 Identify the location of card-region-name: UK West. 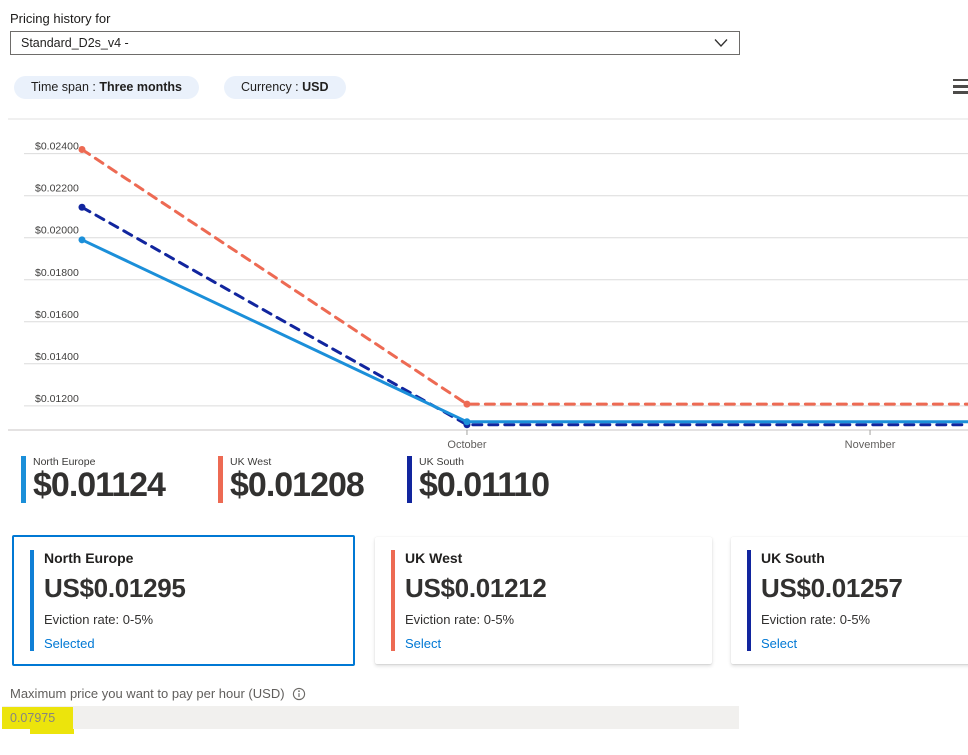
(434, 558).